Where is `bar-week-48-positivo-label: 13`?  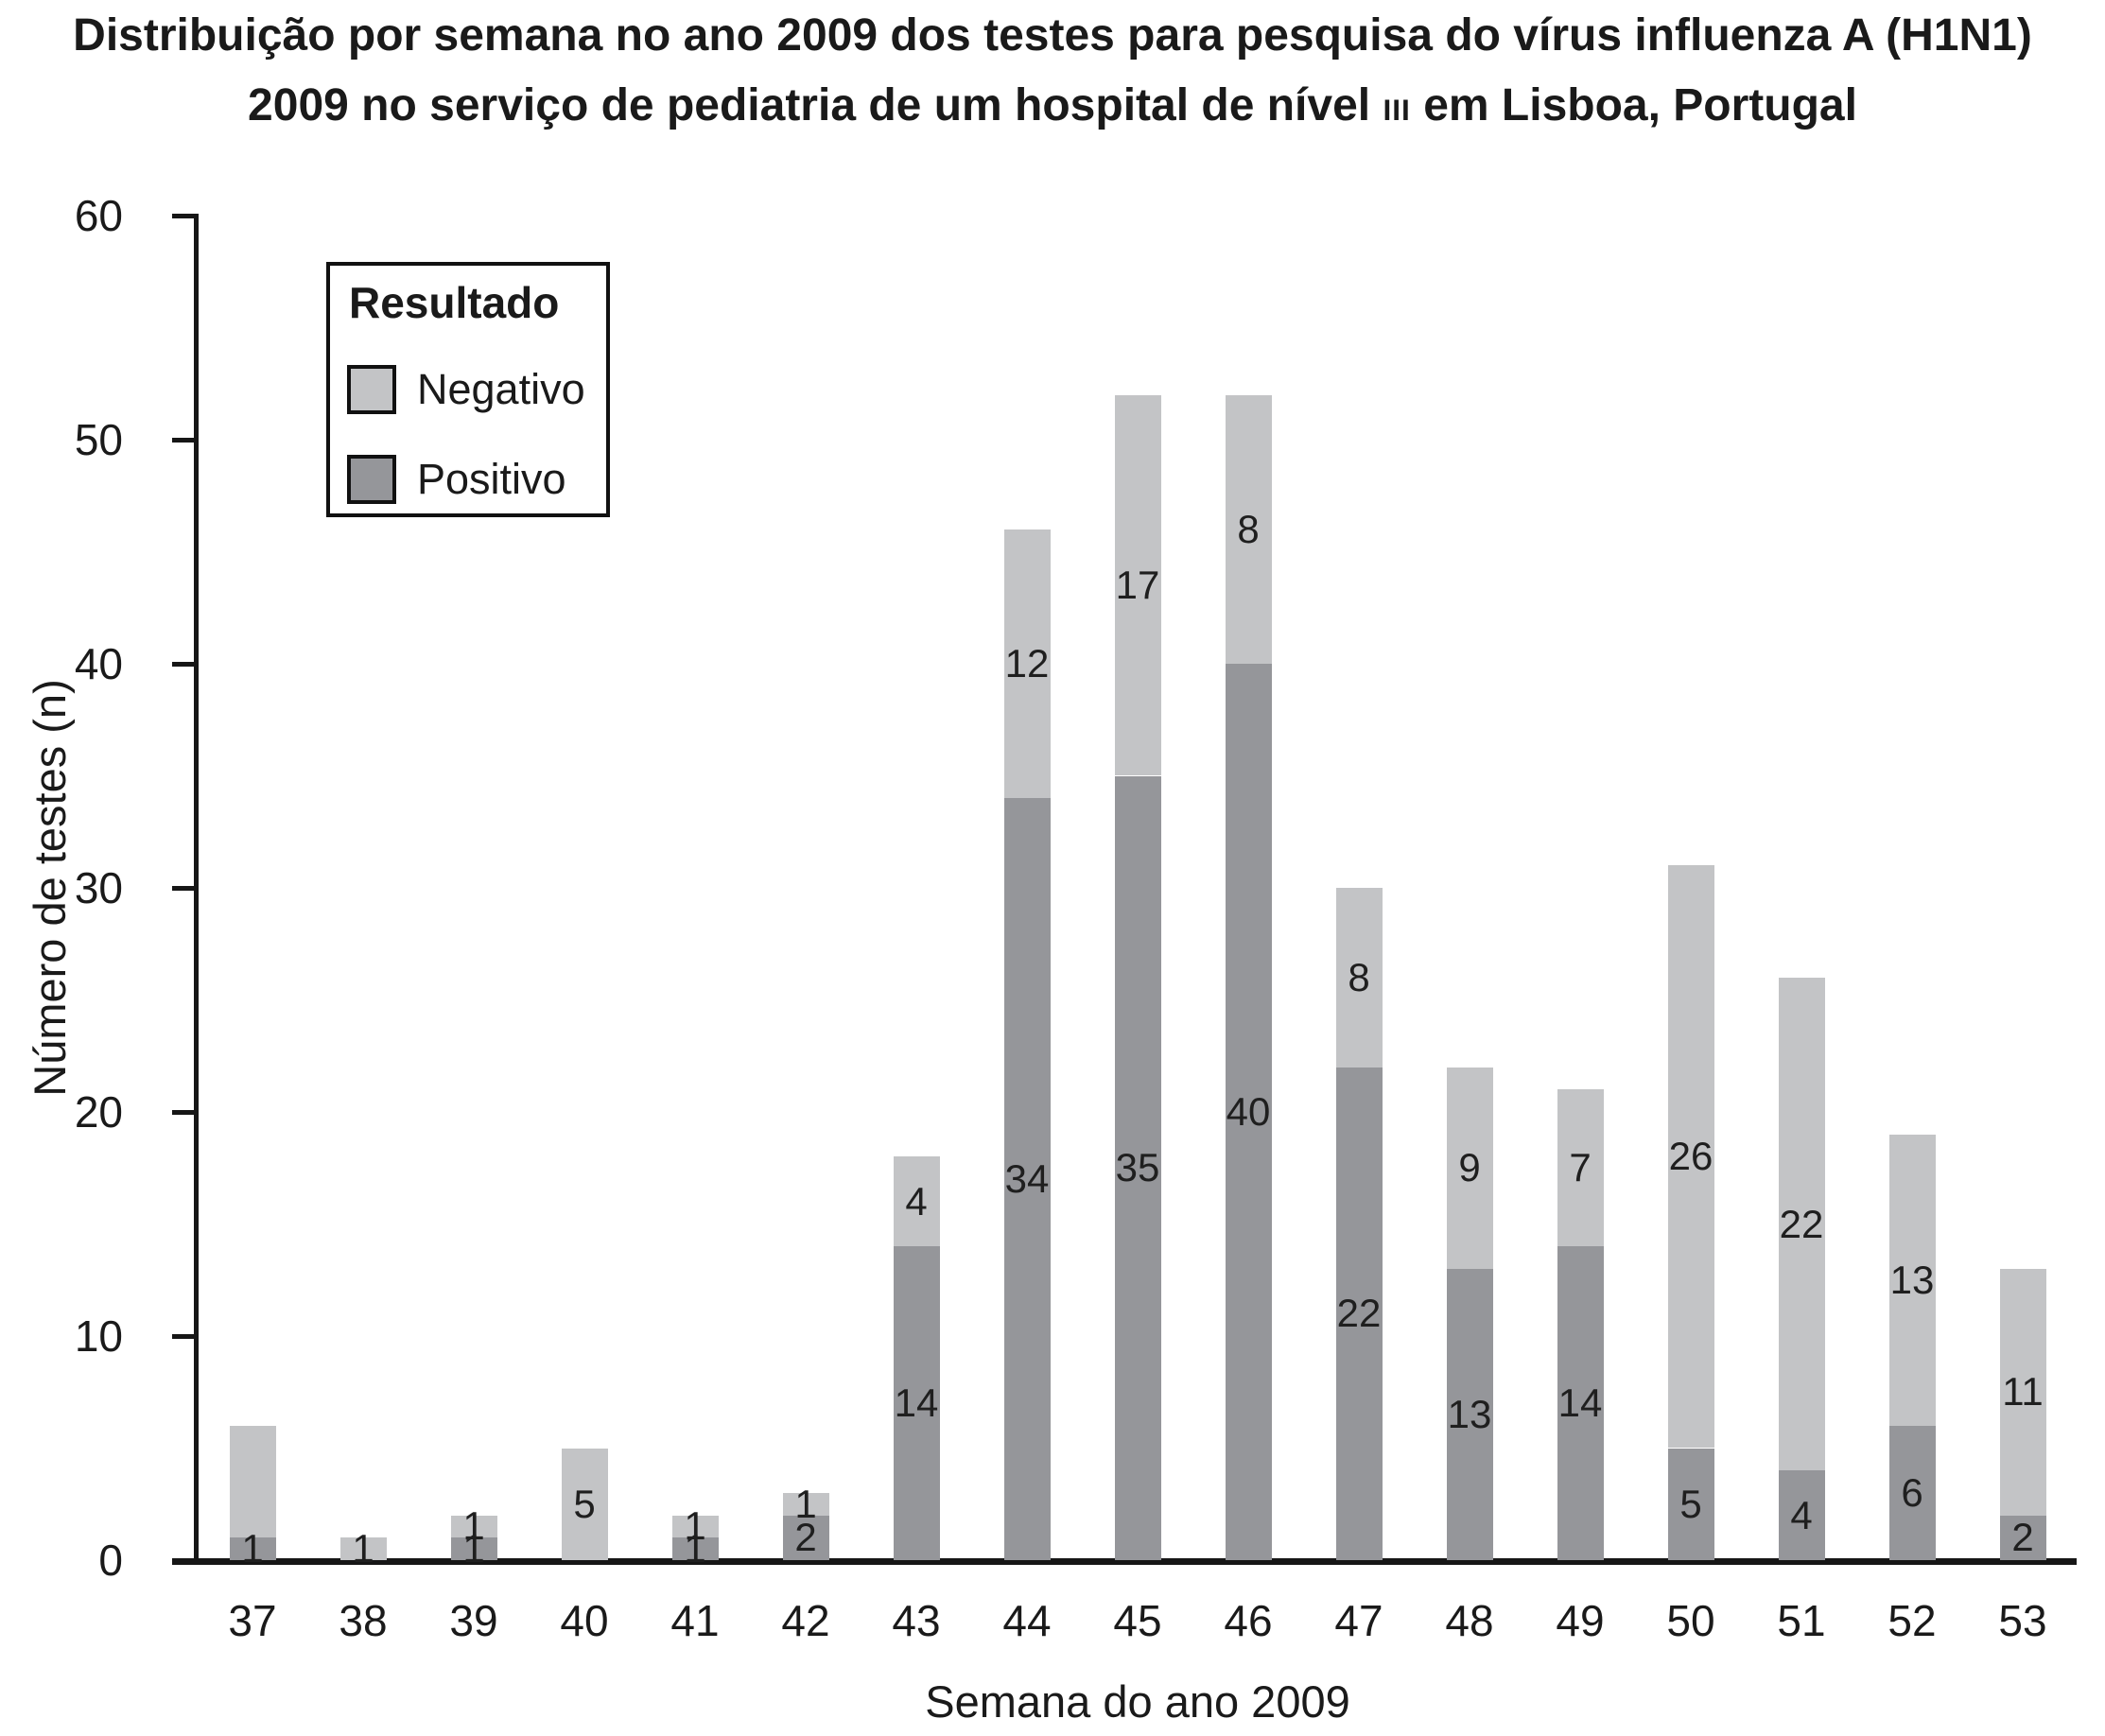
bar-week-48-positivo-label: 13 is located at coordinates (1469, 1413).